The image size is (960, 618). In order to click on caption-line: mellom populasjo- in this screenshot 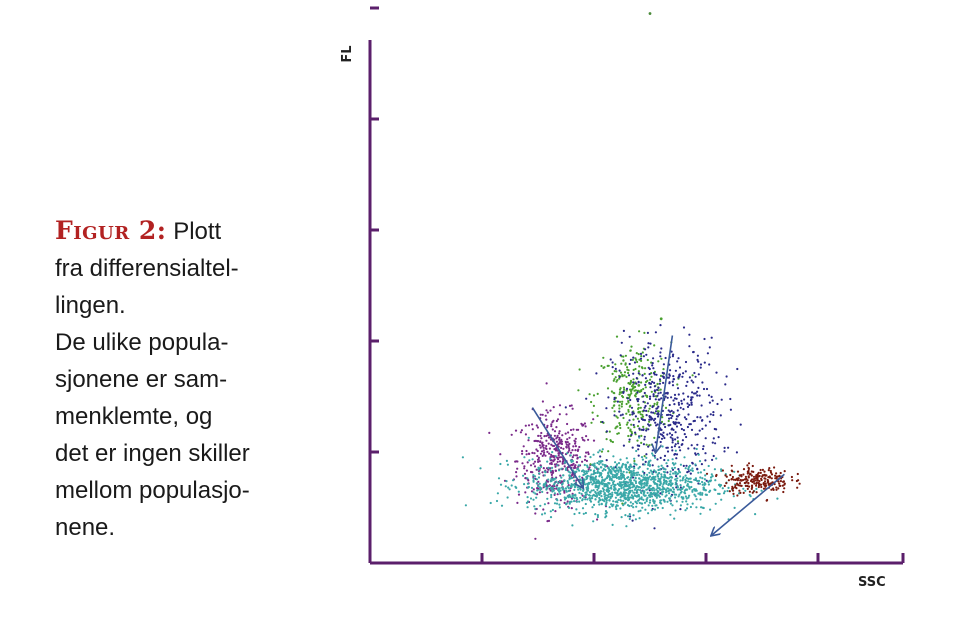, I will do `click(152, 490)`.